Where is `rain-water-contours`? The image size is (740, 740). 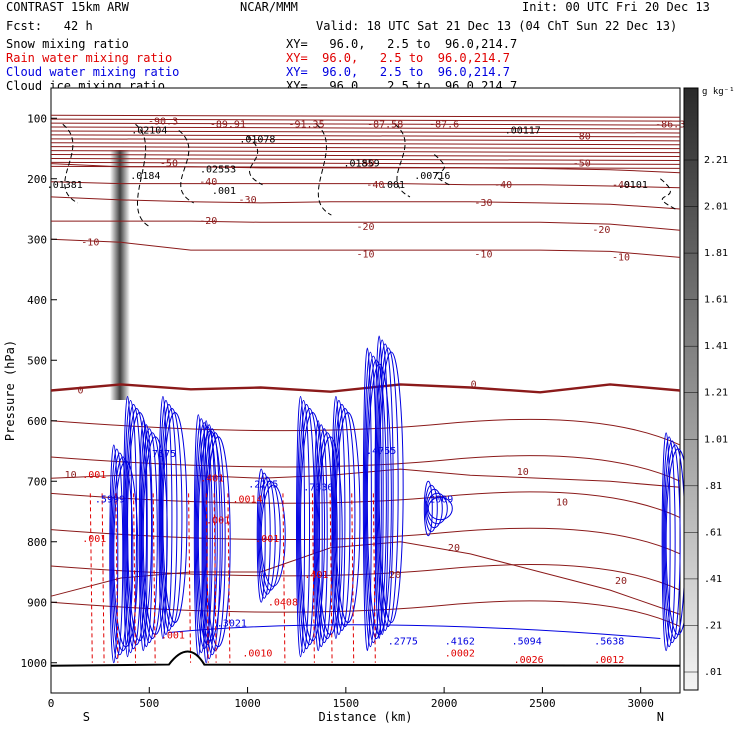 rain-water-contours is located at coordinates (232, 578).